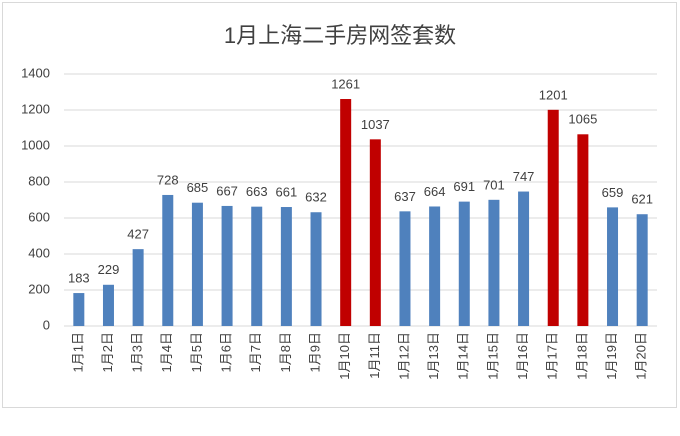 The height and width of the screenshot is (436, 680). Describe the element at coordinates (435, 191) in the screenshot. I see `value-label: 664` at that location.